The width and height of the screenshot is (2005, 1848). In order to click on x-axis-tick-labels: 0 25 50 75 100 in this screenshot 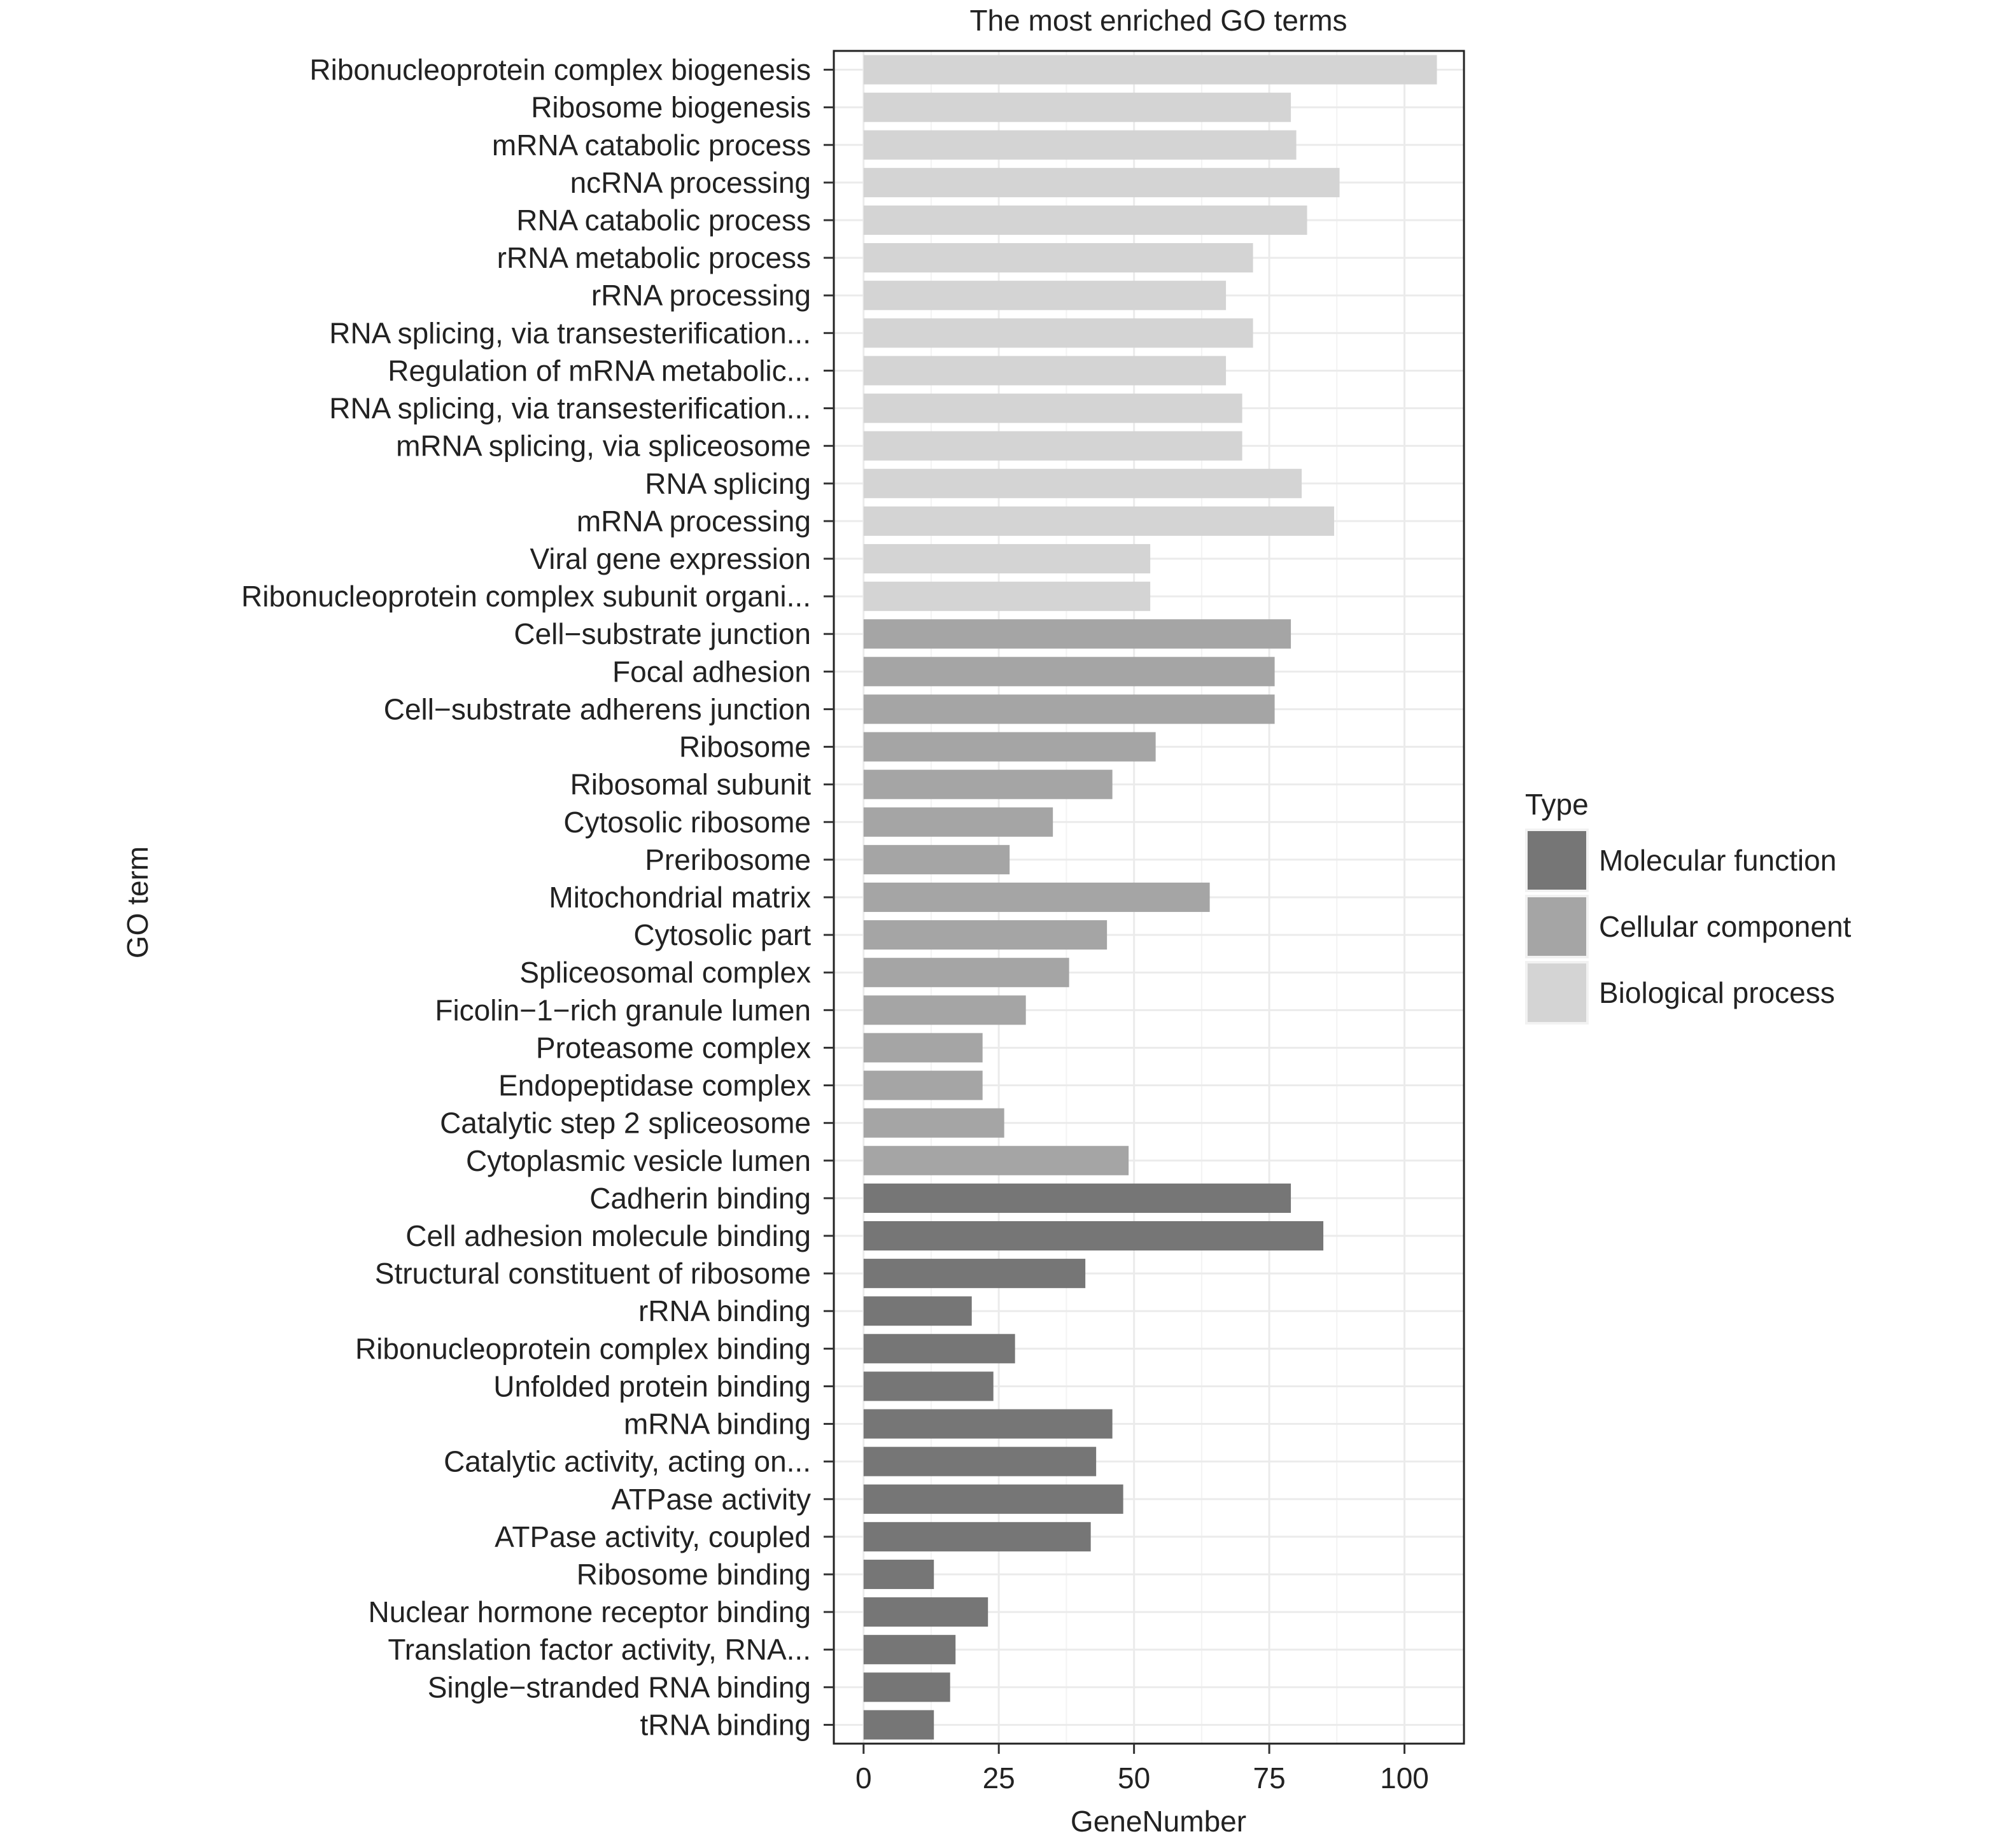, I will do `click(1142, 1769)`.